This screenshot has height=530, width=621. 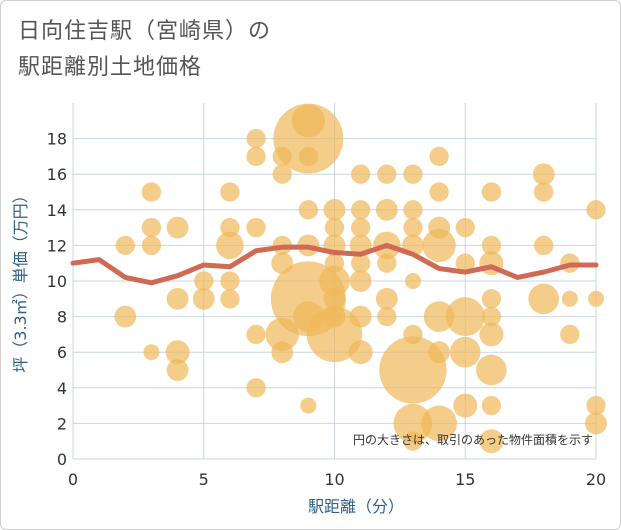 I want to click on x-tick-label: 15, so click(x=465, y=479).